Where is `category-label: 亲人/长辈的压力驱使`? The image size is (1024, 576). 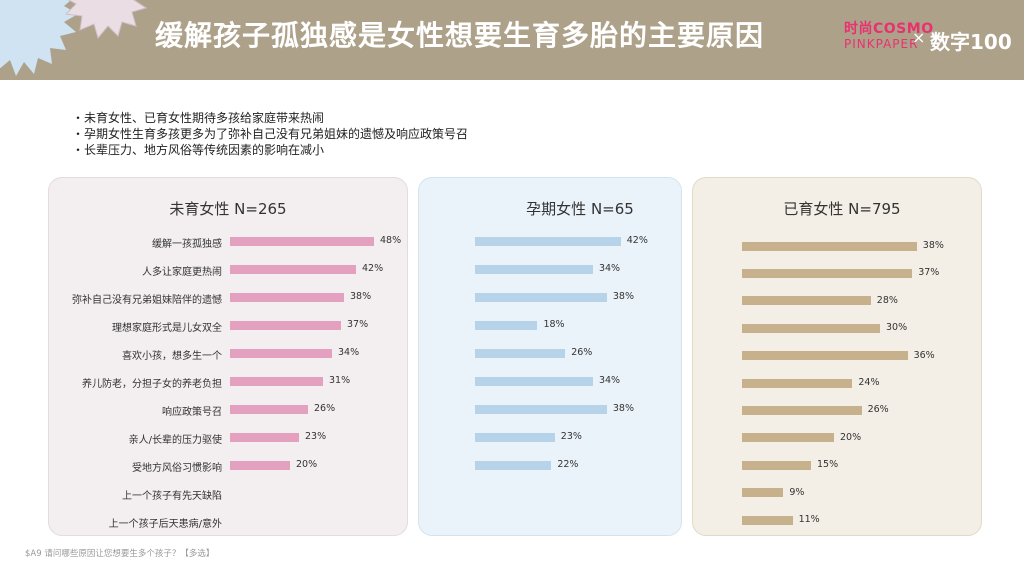 category-label: 亲人/长辈的压力驱使 is located at coordinates (175, 440).